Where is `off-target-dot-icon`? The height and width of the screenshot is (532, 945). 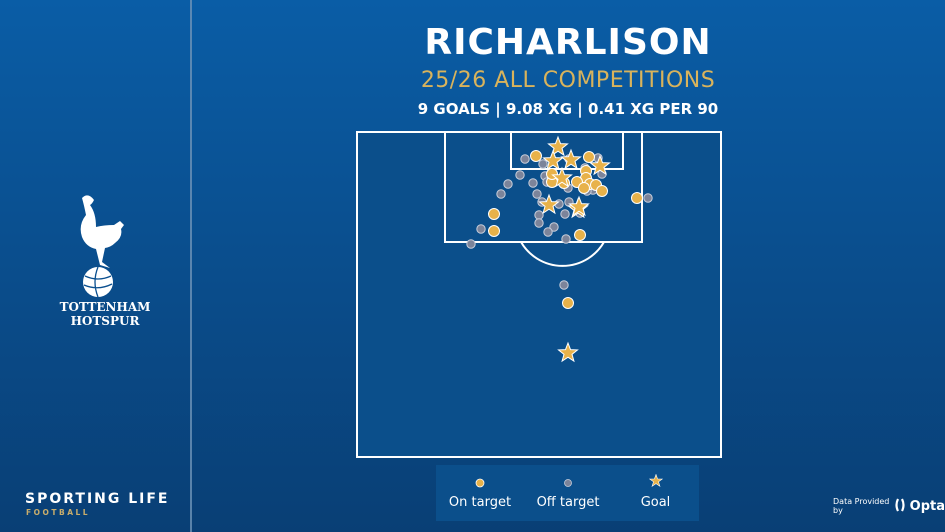 off-target-dot-icon is located at coordinates (568, 484).